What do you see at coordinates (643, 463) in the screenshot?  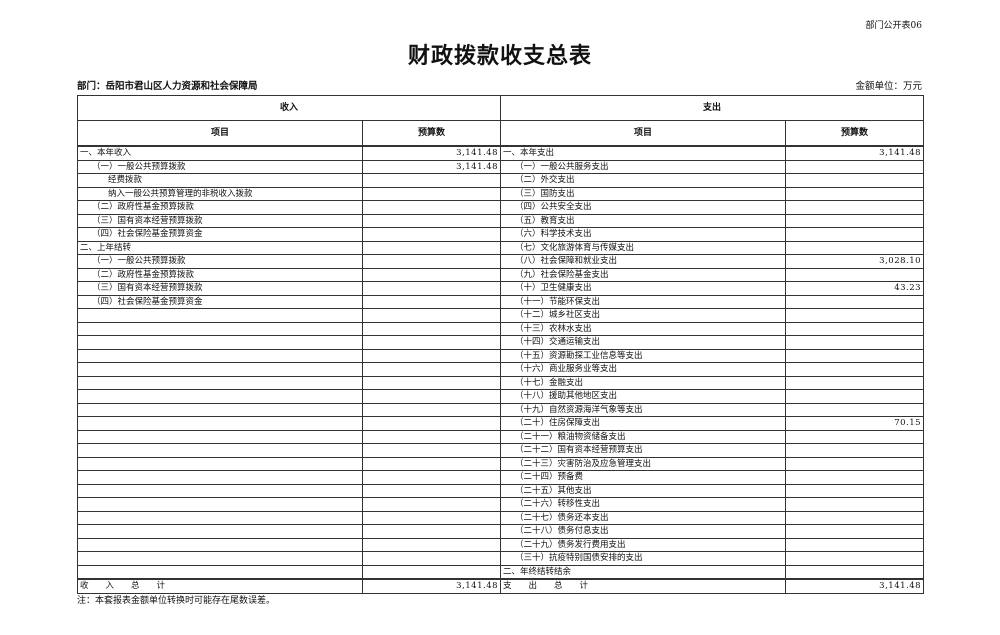 I see `expense-item: （二十三）灾害防治及应急管理支出` at bounding box center [643, 463].